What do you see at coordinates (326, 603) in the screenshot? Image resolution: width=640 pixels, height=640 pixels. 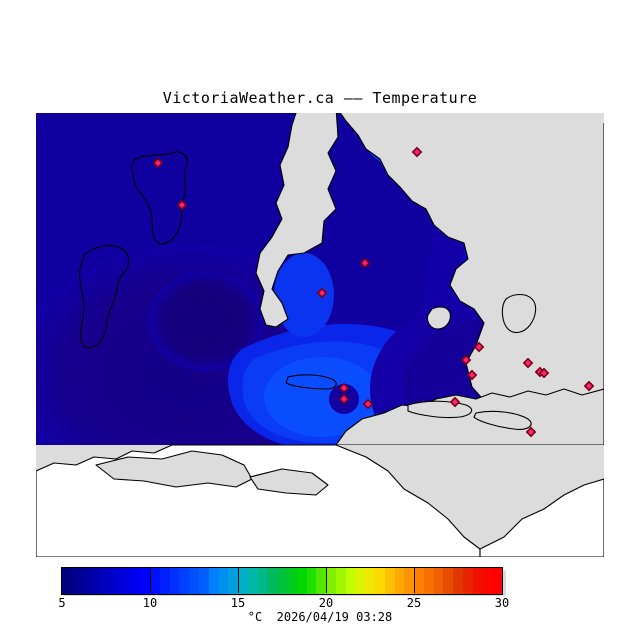 I see `colorbar-tick-label: 20` at bounding box center [326, 603].